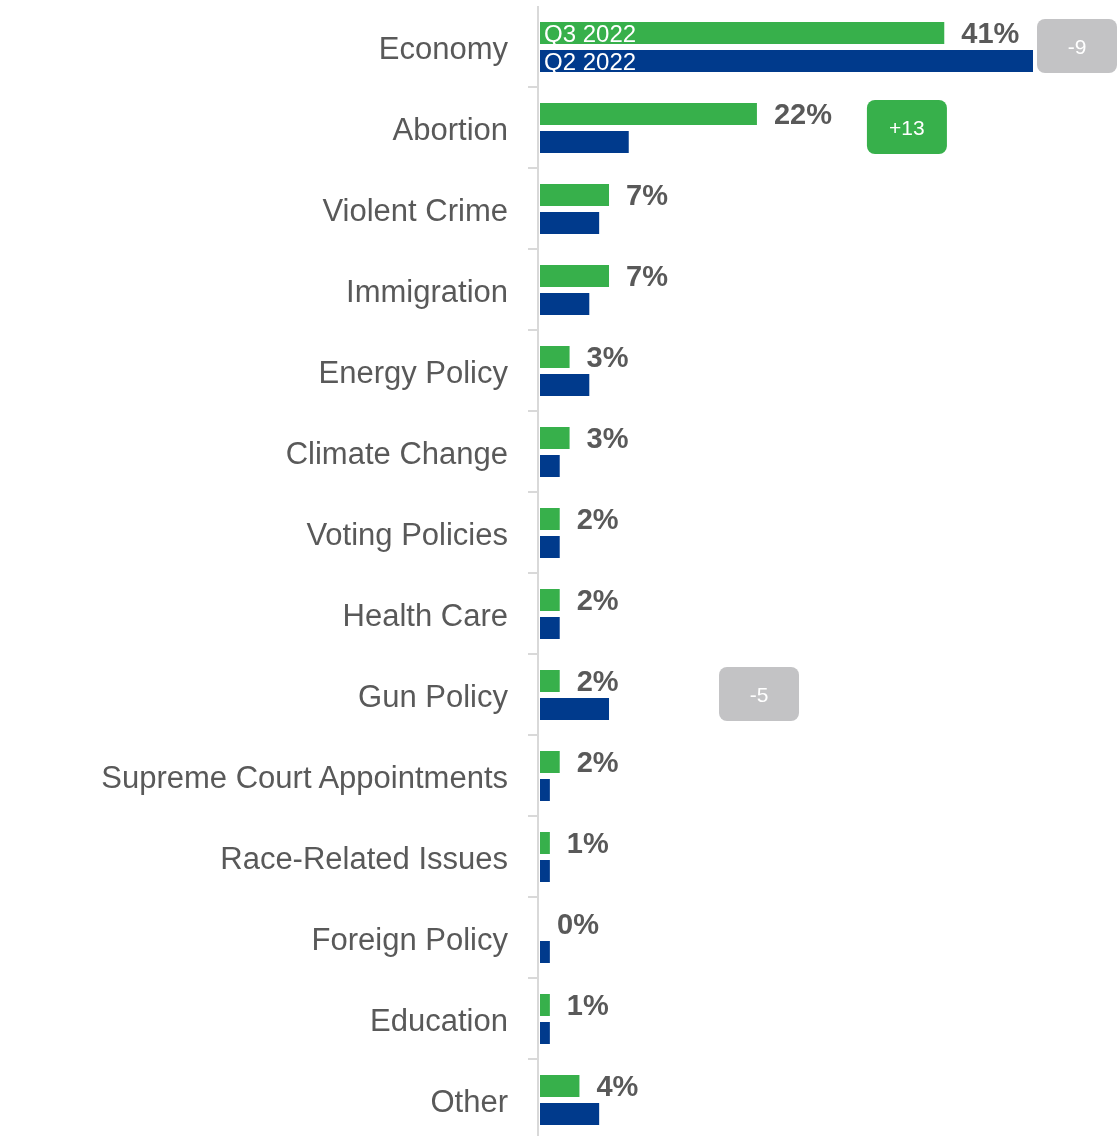 The height and width of the screenshot is (1136, 1119). I want to click on annotation: +13, so click(907, 127).